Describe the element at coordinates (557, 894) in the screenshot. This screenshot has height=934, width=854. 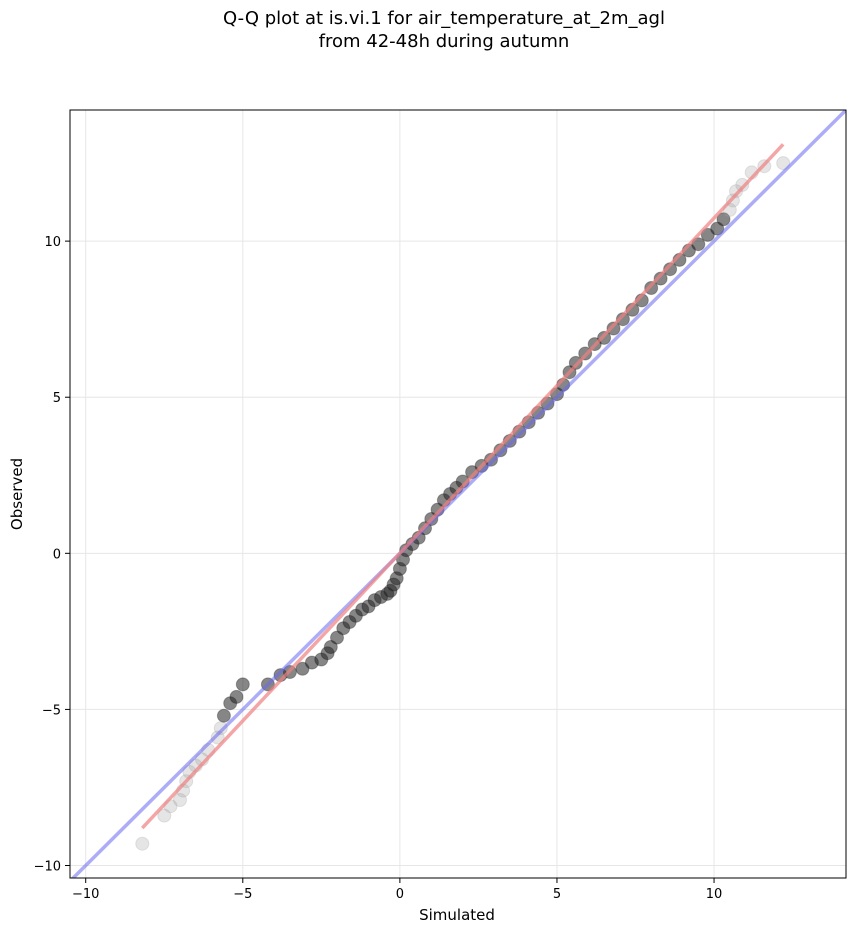
I see `x-tick-label: 5` at that location.